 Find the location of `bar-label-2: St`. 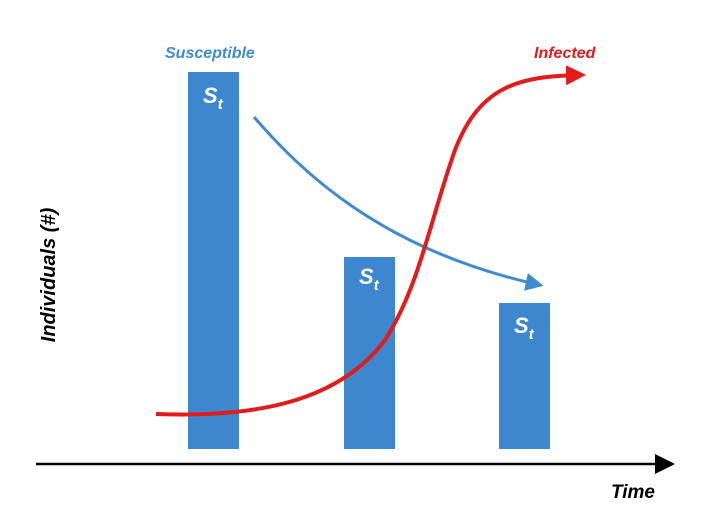

bar-label-2: St is located at coordinates (369, 279).